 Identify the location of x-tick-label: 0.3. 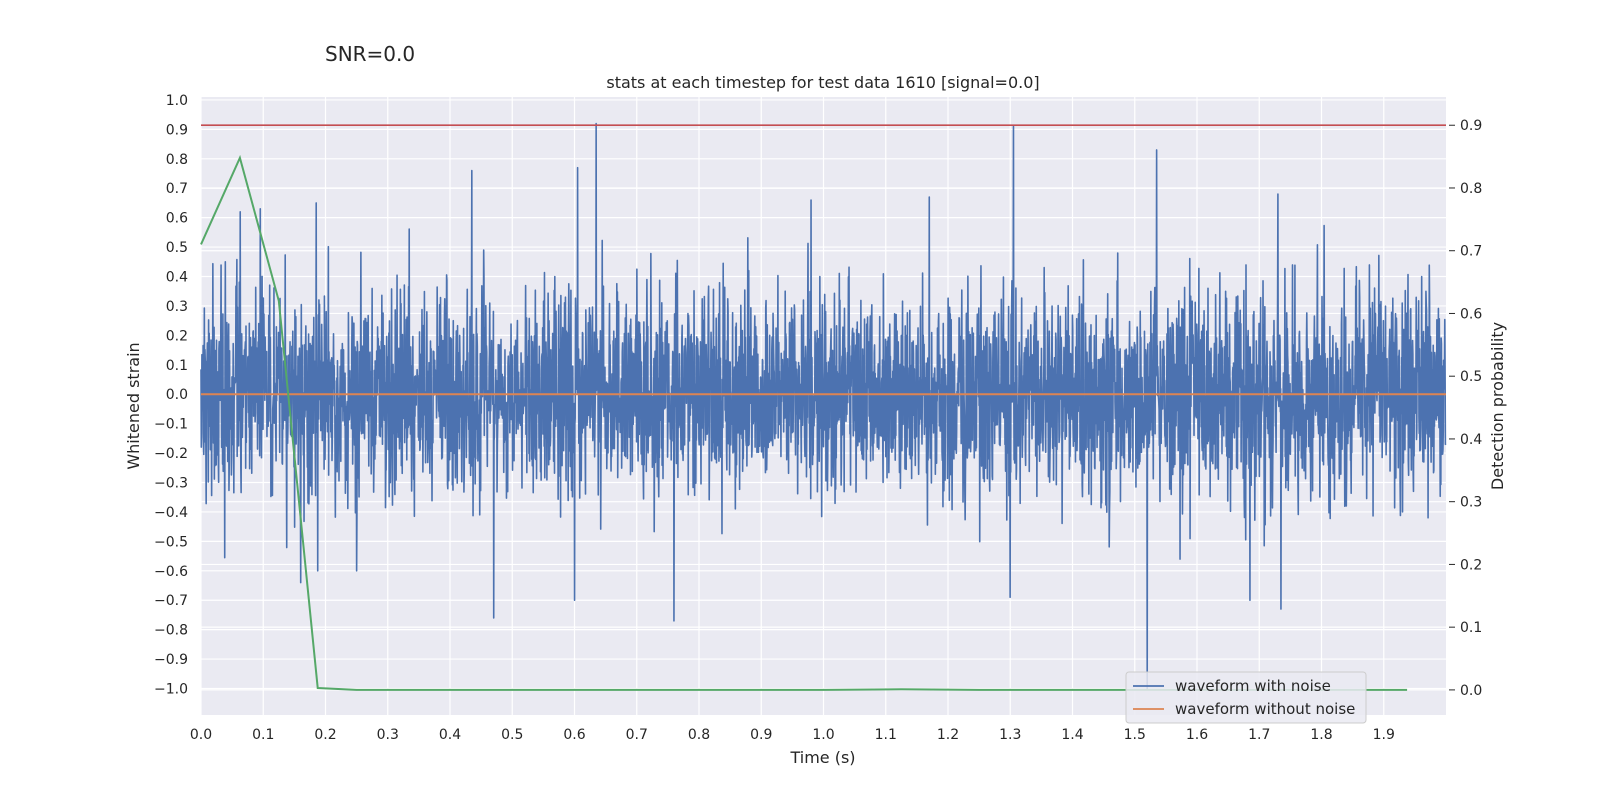
(388, 735).